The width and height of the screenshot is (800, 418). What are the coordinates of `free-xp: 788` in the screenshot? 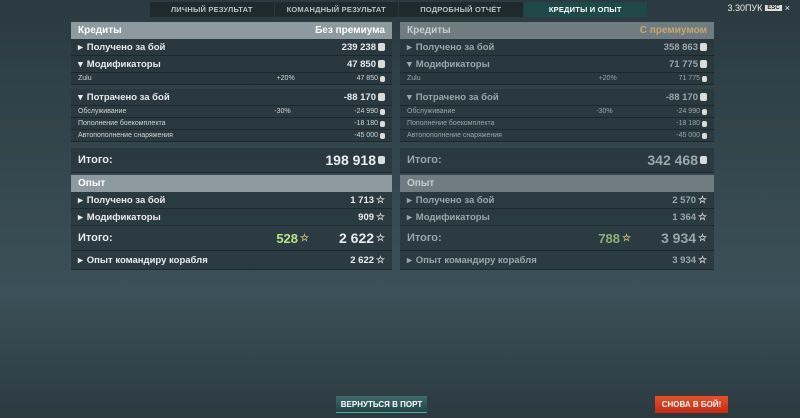 It's located at (609, 238).